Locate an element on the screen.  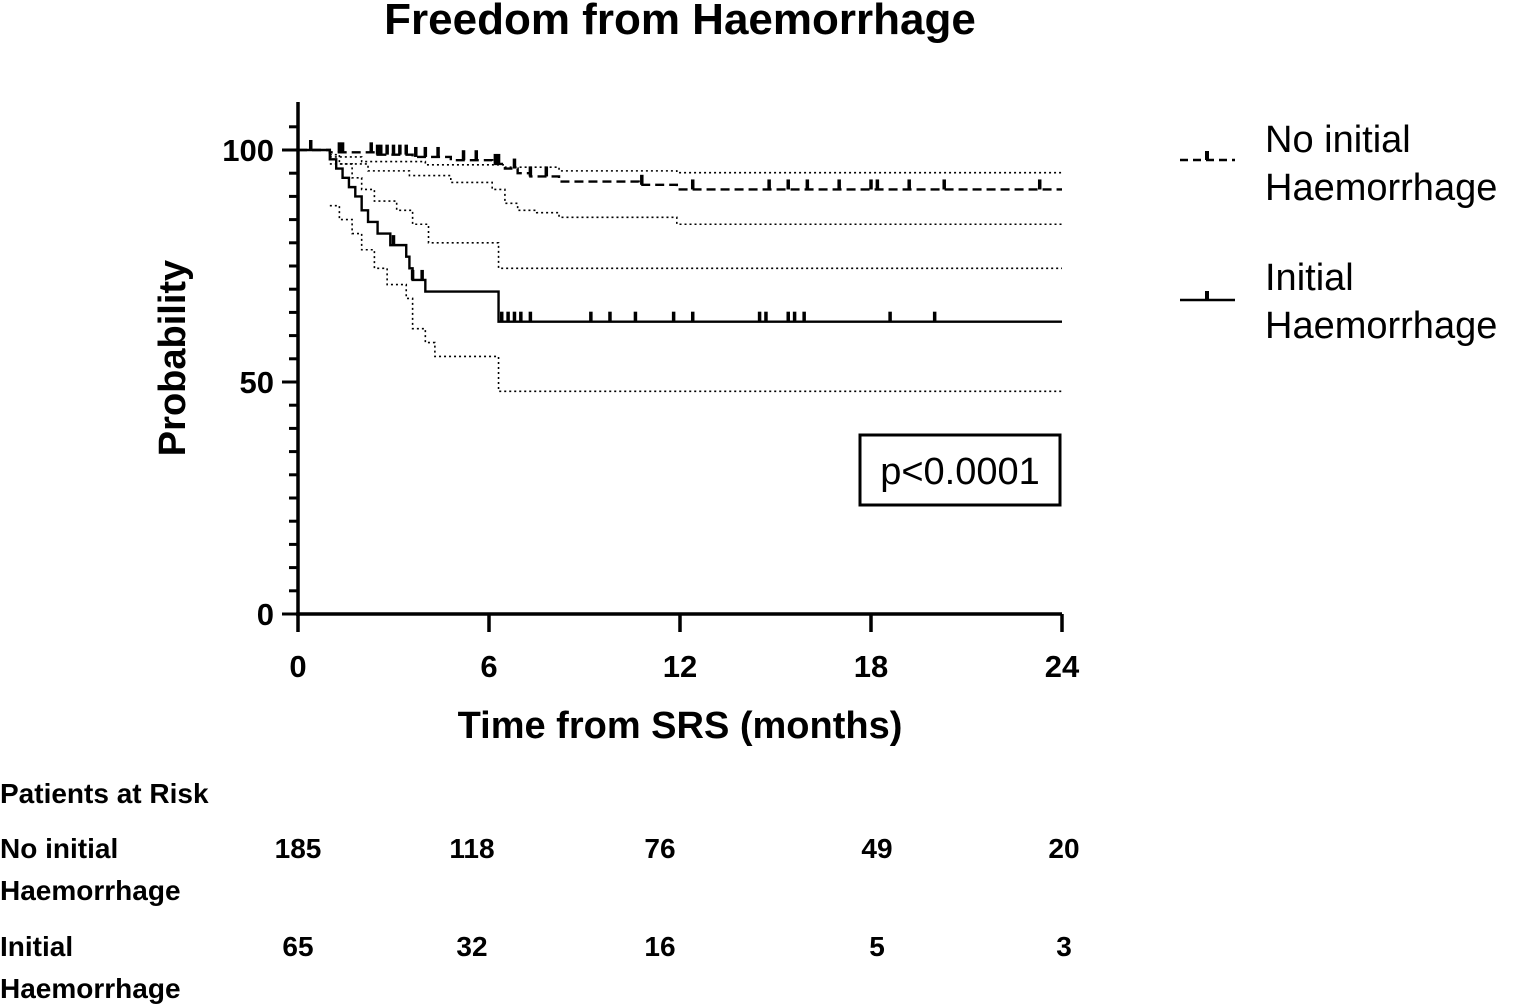
x-axis-title: Time from SRS (months) is located at coordinates (680, 726).